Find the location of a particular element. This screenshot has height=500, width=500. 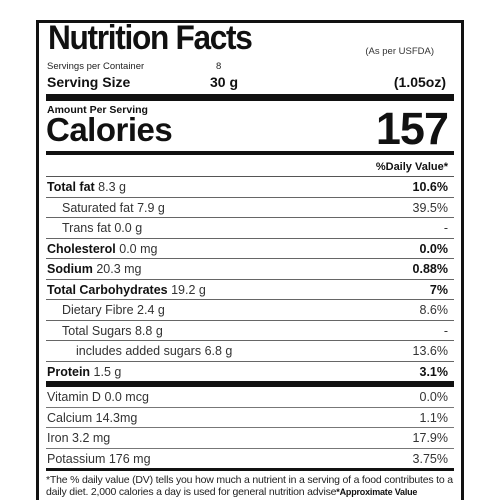

micronutrient-name: Calcium is located at coordinates (70, 417).